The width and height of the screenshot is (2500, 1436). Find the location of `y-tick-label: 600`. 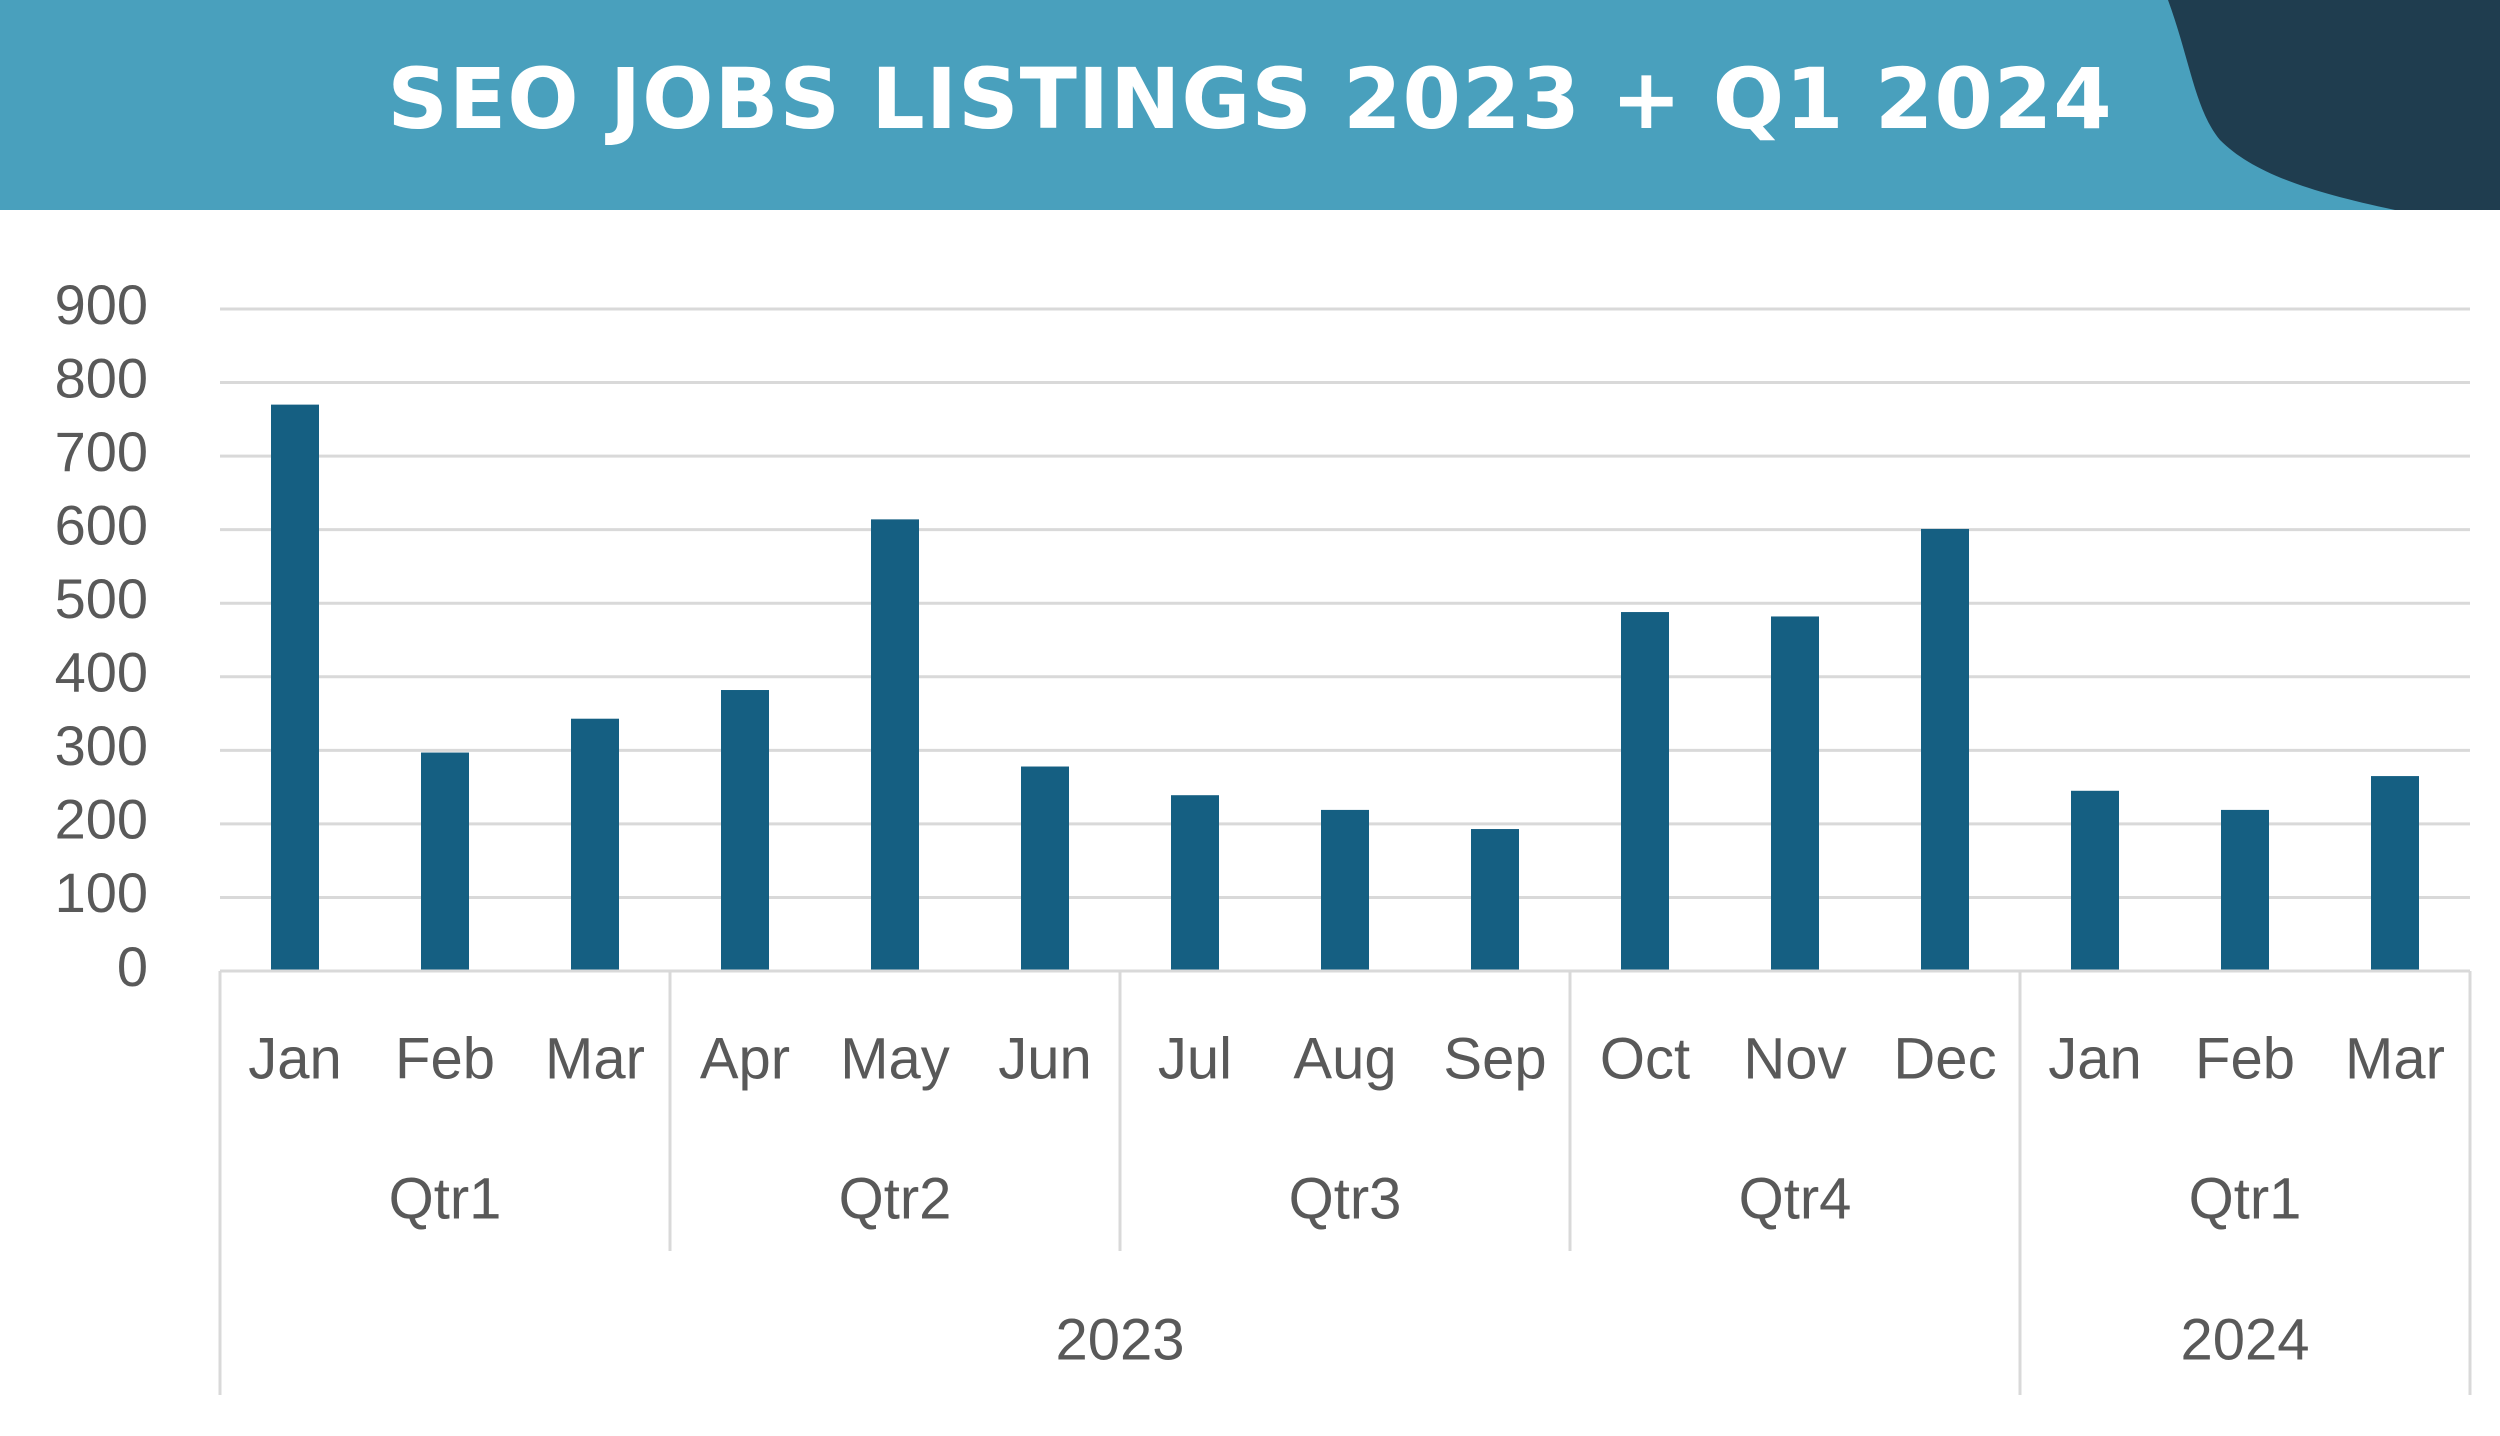

y-tick-label: 600 is located at coordinates (101, 524).